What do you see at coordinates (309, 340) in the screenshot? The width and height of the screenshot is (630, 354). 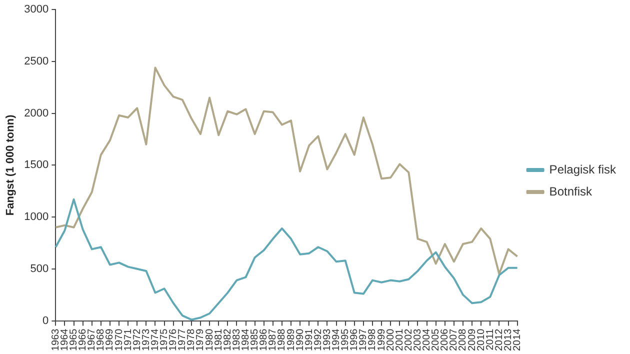 I see `x-tick-label: 1991` at bounding box center [309, 340].